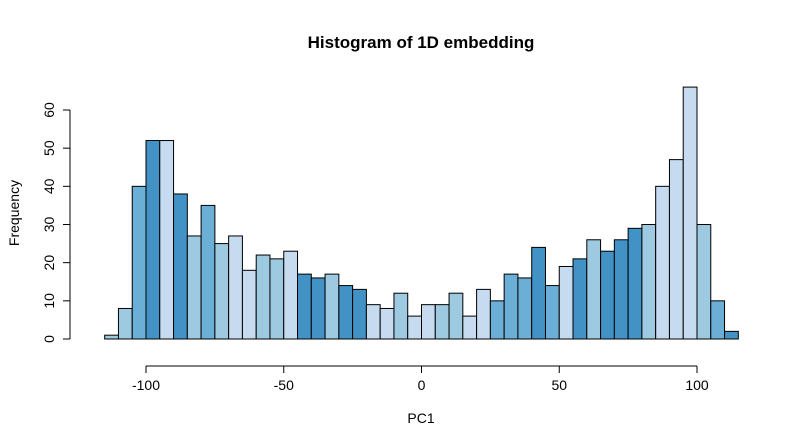 The width and height of the screenshot is (806, 447). What do you see at coordinates (49, 263) in the screenshot?
I see `y-tick-label: 20` at bounding box center [49, 263].